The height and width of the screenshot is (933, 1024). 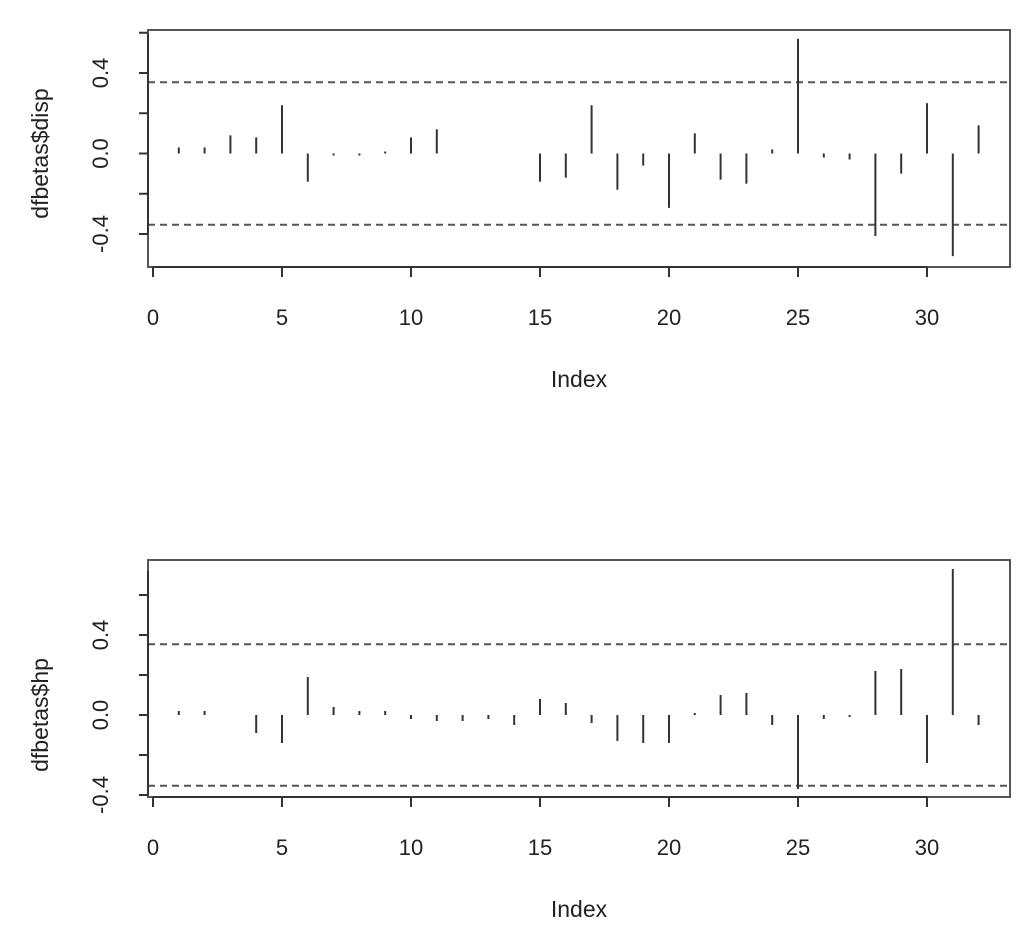 What do you see at coordinates (40, 715) in the screenshot?
I see `y-axis-title: dfbetas$hp` at bounding box center [40, 715].